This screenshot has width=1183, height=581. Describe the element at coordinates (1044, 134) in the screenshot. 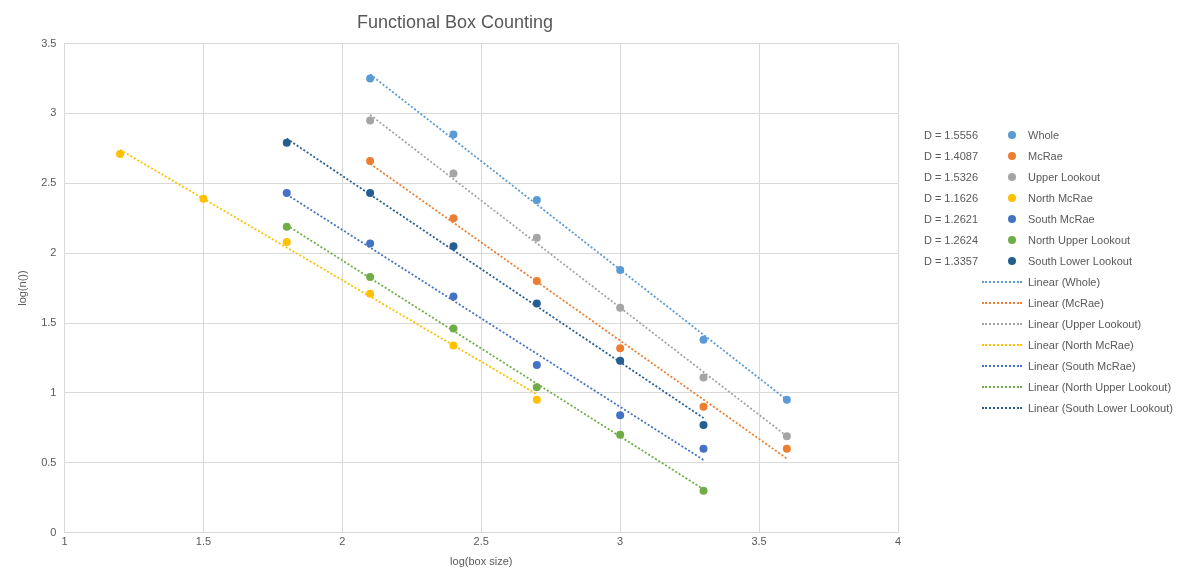

I see `legend-label: Whole` at that location.